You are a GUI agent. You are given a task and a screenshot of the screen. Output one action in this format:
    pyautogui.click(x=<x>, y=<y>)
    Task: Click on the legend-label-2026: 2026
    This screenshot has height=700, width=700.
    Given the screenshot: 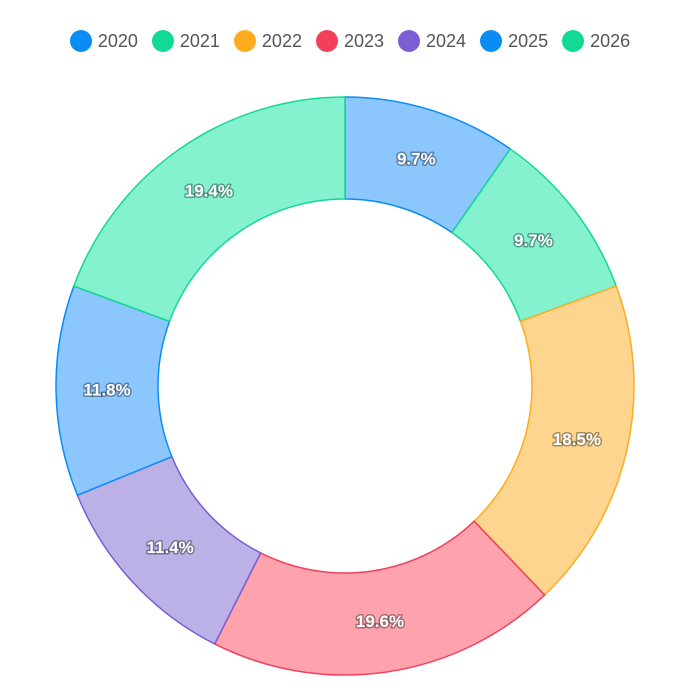 What is the action you would take?
    pyautogui.click(x=610, y=40)
    